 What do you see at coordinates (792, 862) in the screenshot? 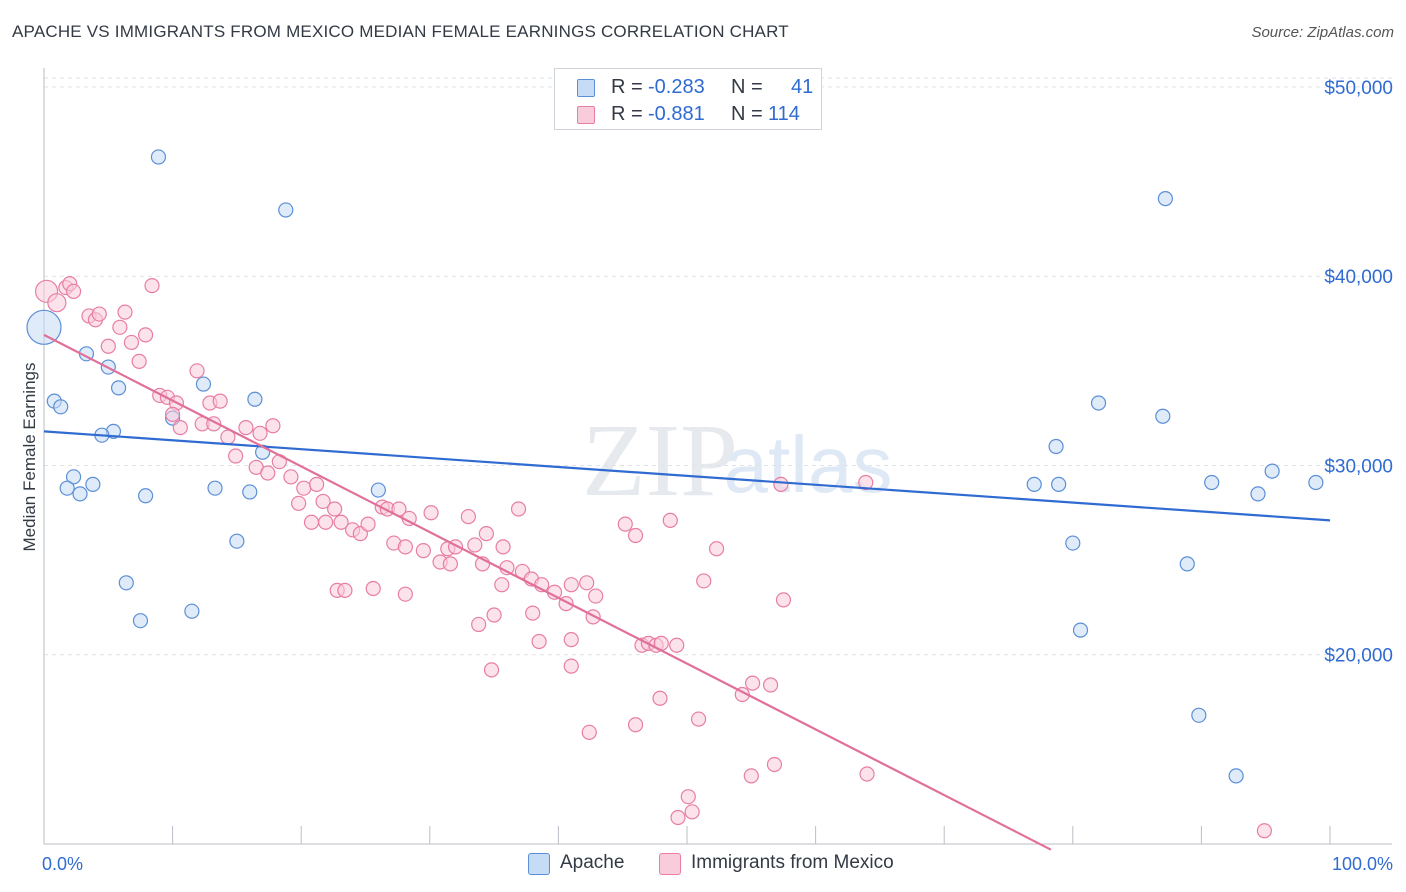
I see `legend-label-mexico: Immigrants from Mexico` at bounding box center [792, 862].